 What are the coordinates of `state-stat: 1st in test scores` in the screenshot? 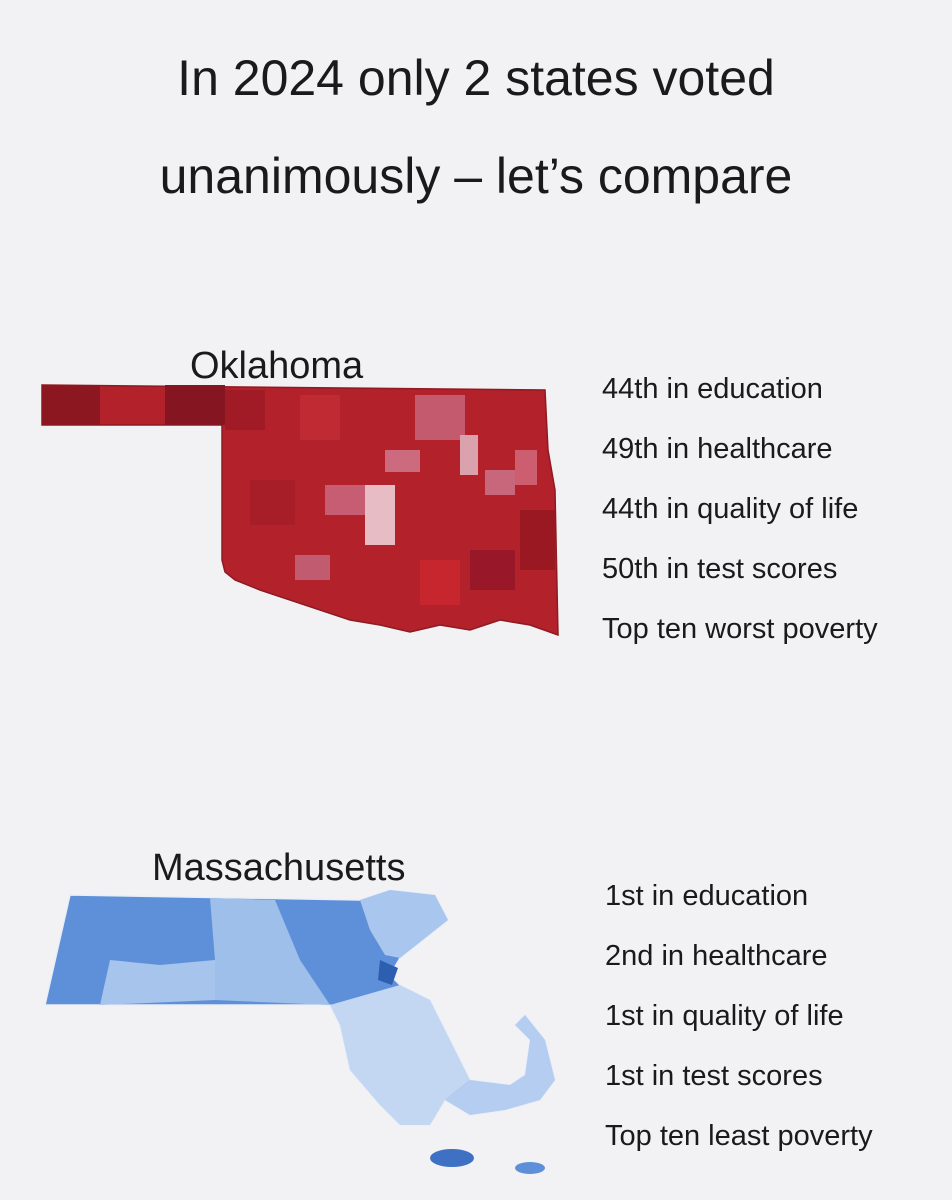 It's located at (714, 1076).